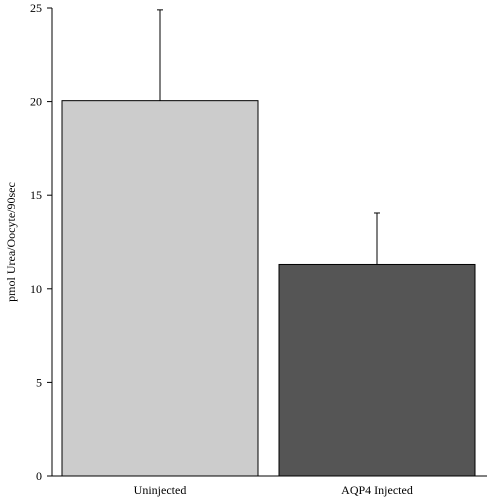 This screenshot has height=501, width=490. Describe the element at coordinates (11, 242) in the screenshot. I see `y-axis-title: pmol Urea/Oocyte/90sec` at that location.